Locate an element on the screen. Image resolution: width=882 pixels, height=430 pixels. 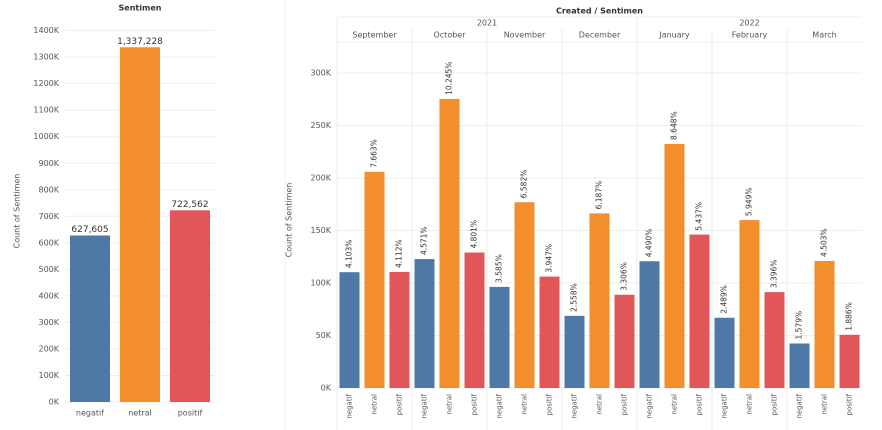
y-tick-label: 1300K is located at coordinates (46, 57).